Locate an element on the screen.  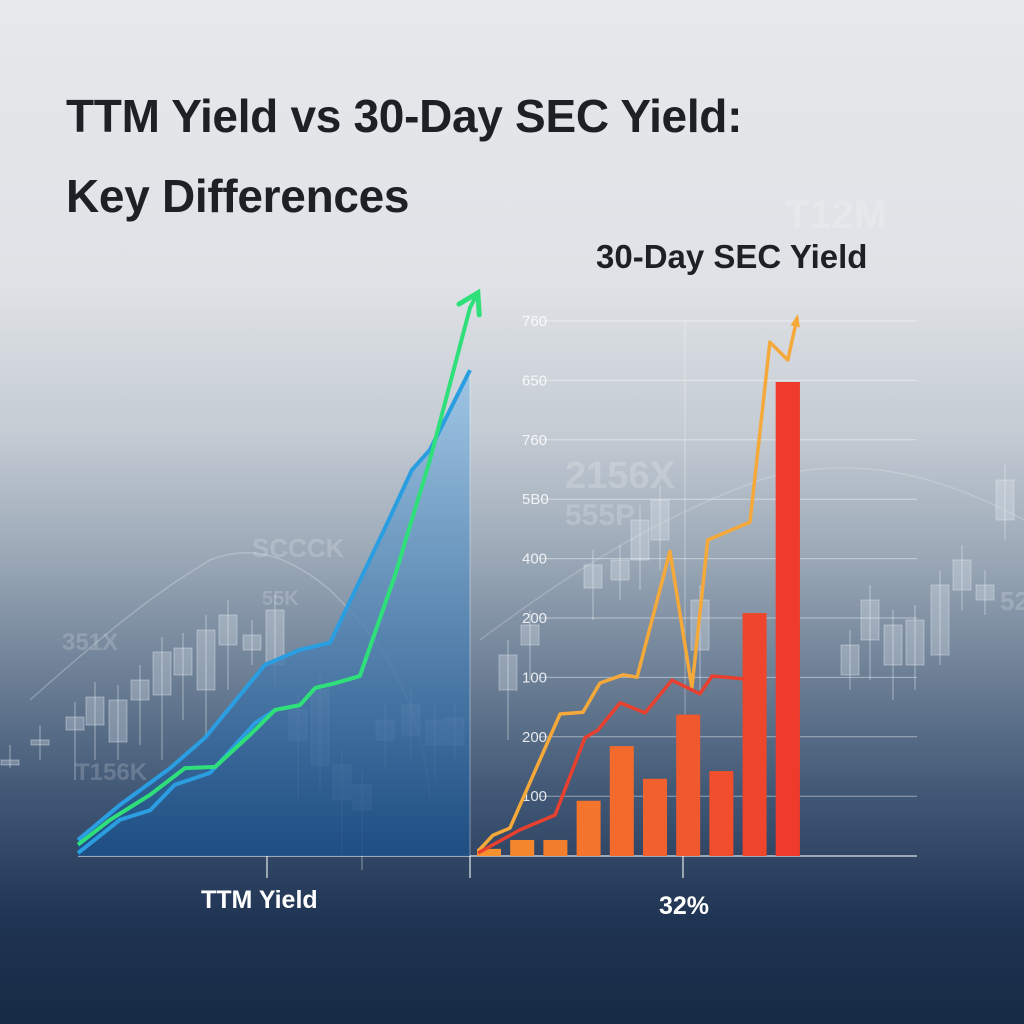
title-line-2: Key Differences is located at coordinates (238, 196).